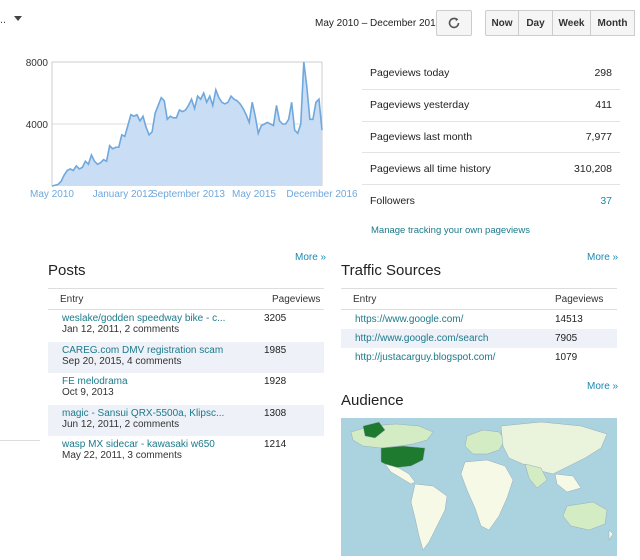 This screenshot has height=560, width=640. I want to click on post-pageviews: 1214, so click(275, 444).